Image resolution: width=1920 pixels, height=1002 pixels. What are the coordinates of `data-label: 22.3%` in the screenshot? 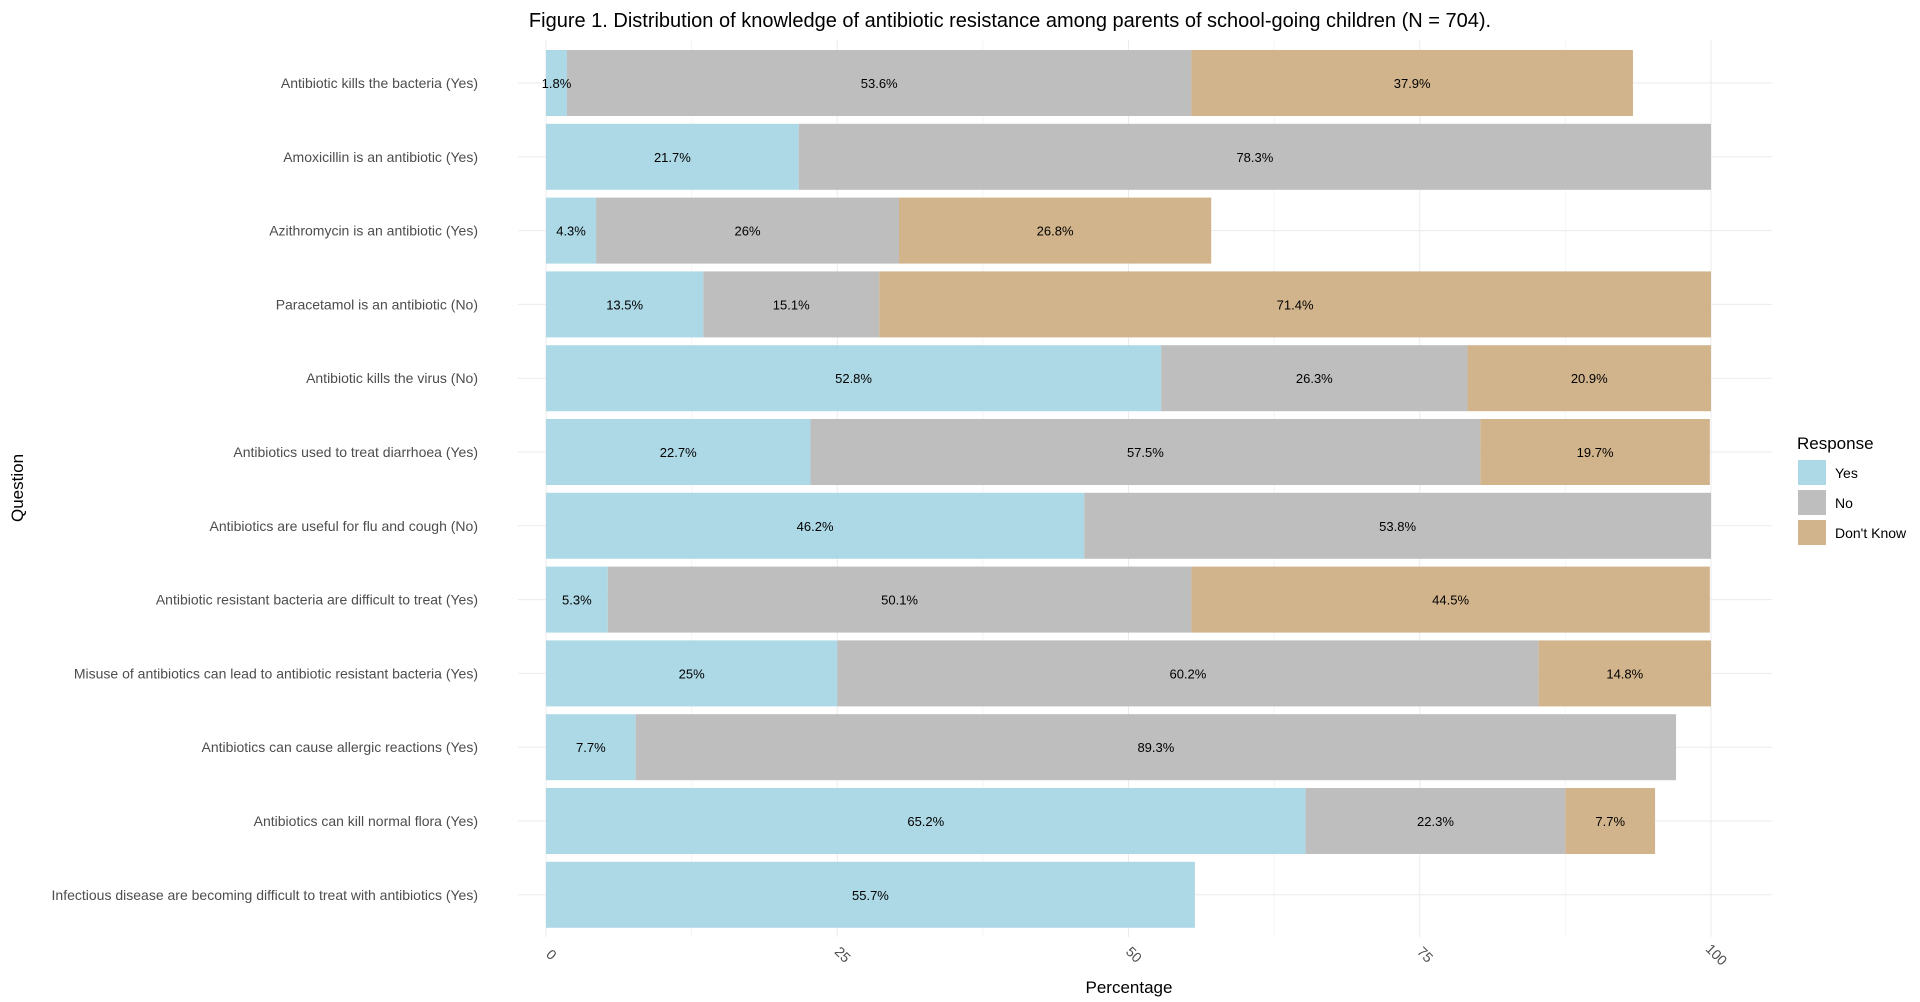 It's located at (1435, 821).